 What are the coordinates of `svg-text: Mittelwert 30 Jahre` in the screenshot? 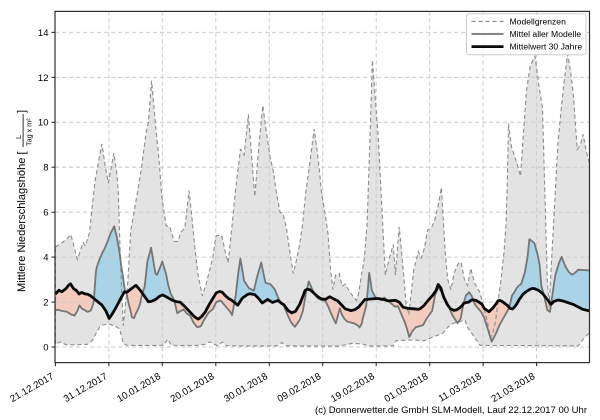 It's located at (546, 47).